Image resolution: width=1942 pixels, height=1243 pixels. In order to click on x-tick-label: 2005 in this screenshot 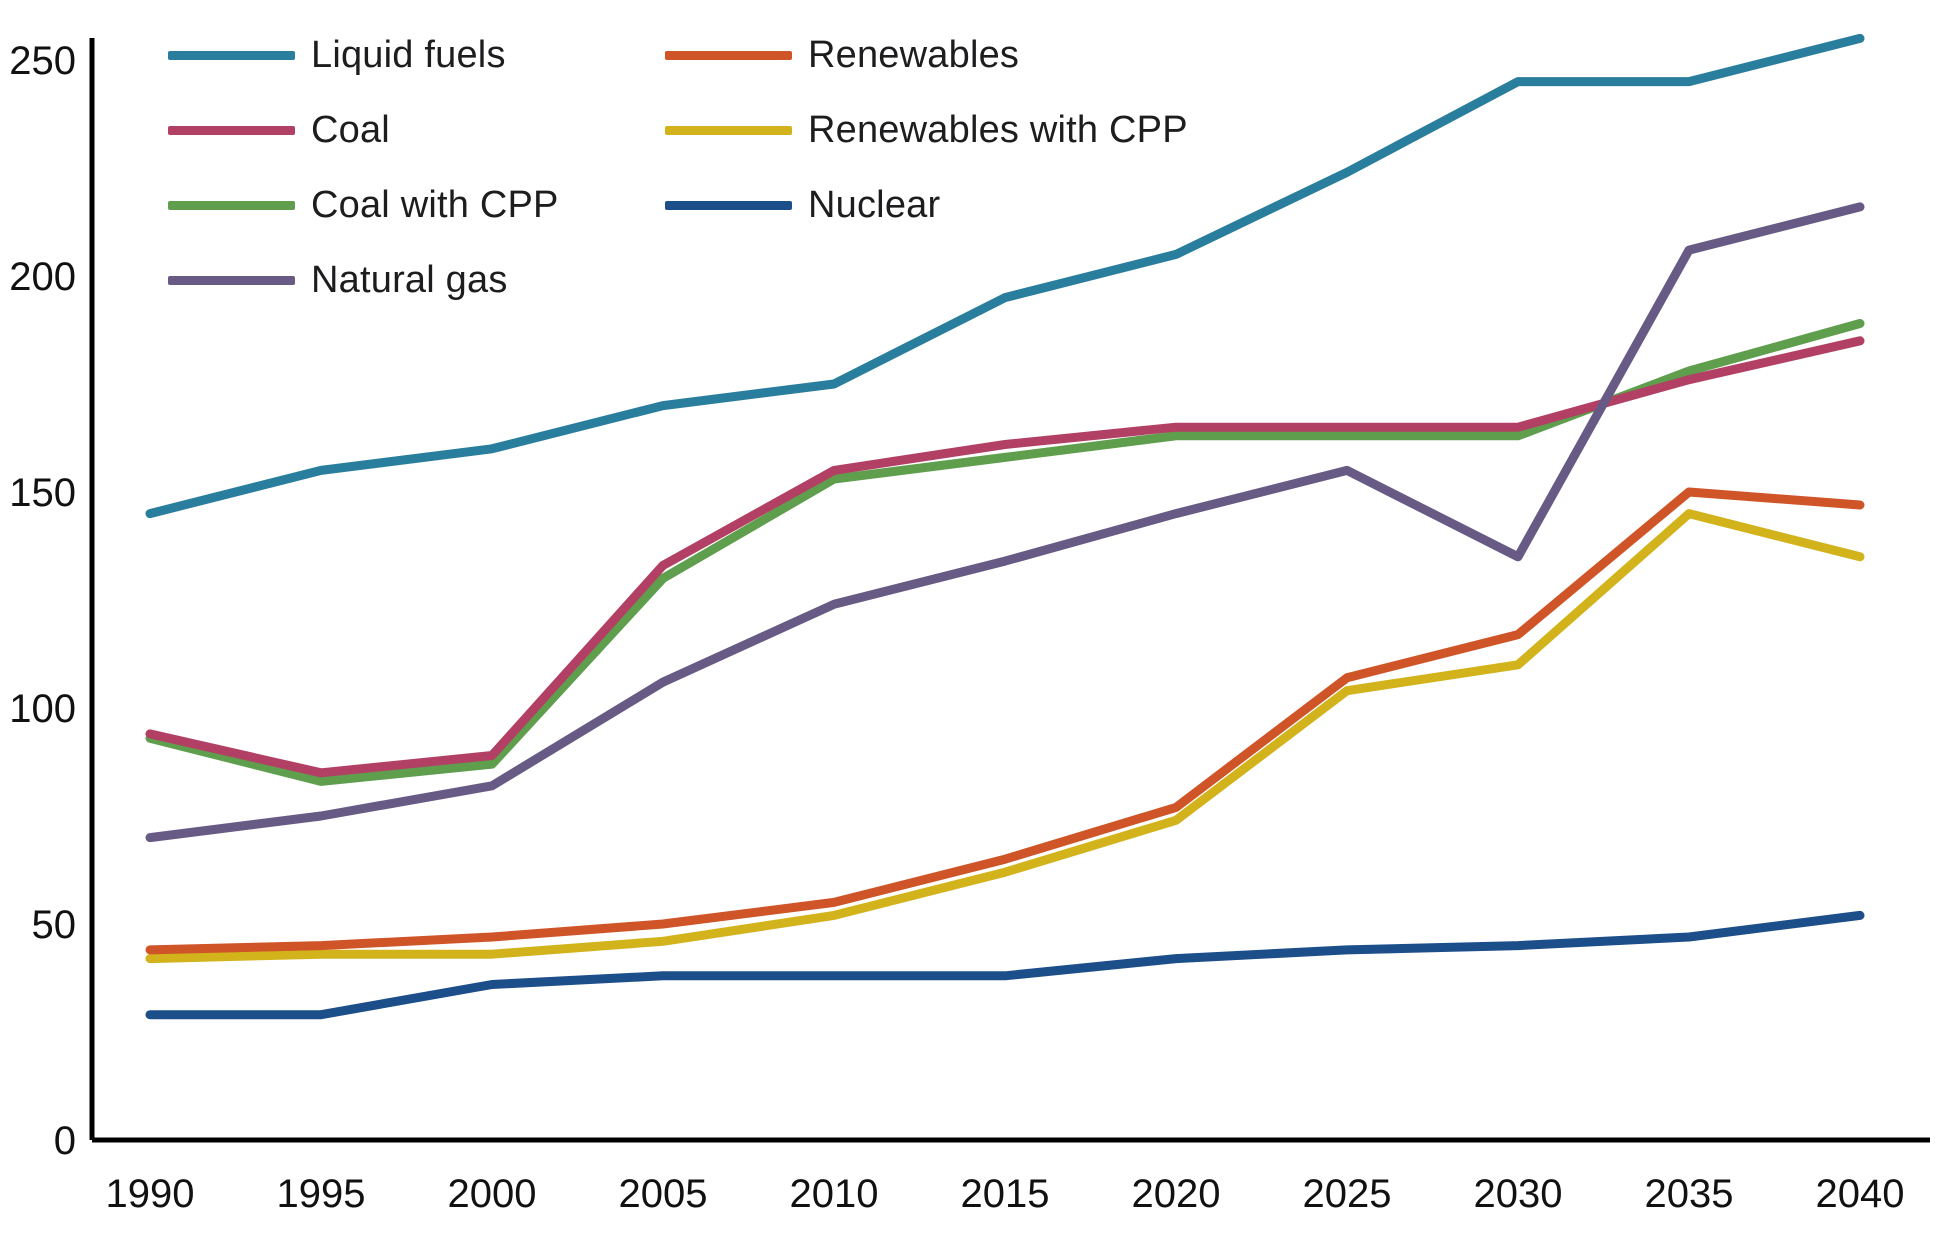, I will do `click(663, 1194)`.